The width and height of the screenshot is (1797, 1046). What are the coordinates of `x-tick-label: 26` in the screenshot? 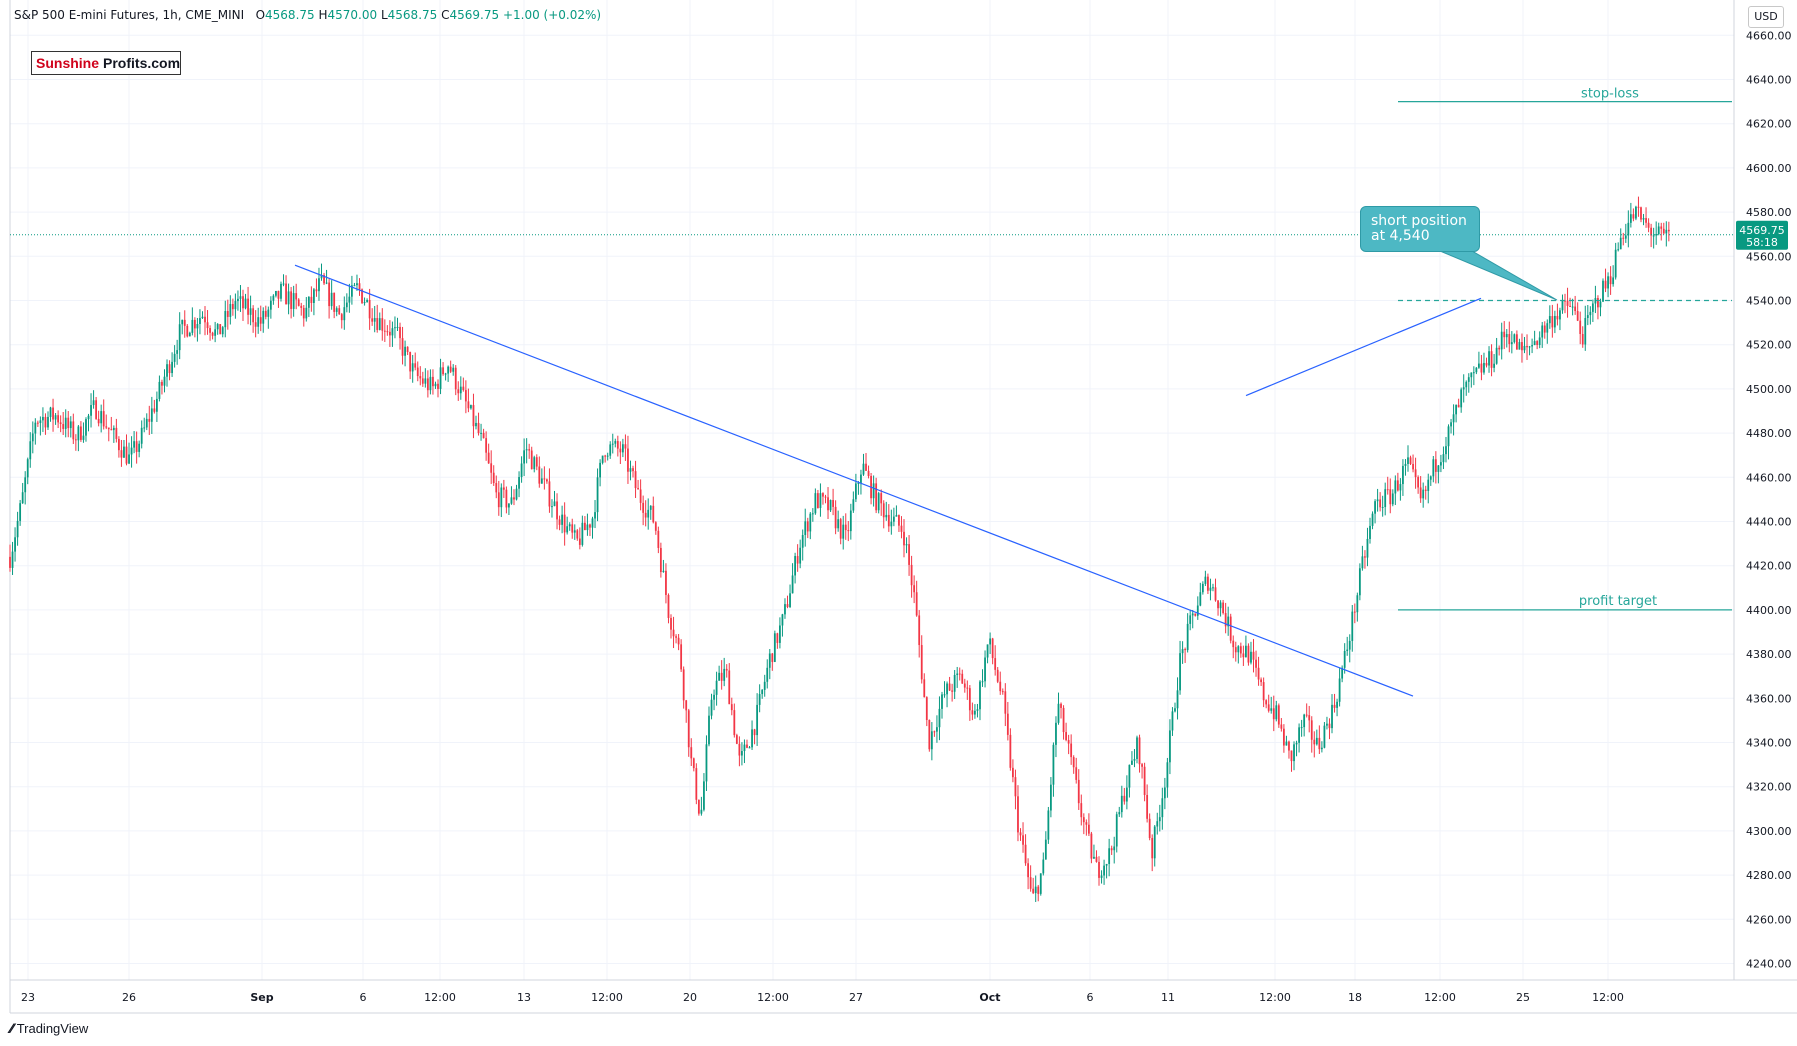 It's located at (129, 997).